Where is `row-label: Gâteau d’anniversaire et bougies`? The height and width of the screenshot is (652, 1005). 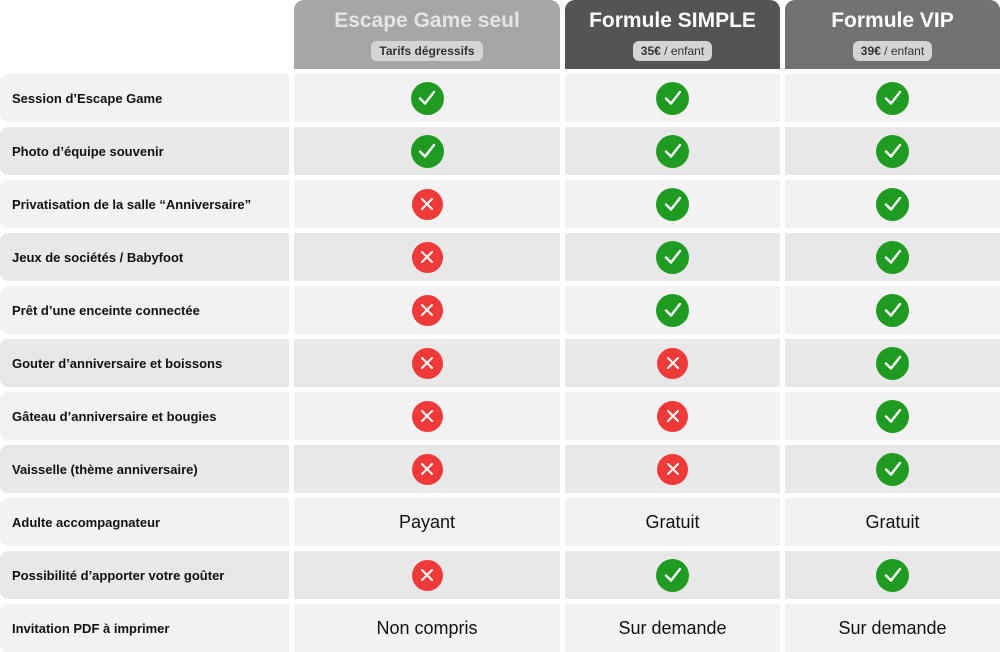
row-label: Gâteau d’anniversaire et bougies is located at coordinates (144, 416).